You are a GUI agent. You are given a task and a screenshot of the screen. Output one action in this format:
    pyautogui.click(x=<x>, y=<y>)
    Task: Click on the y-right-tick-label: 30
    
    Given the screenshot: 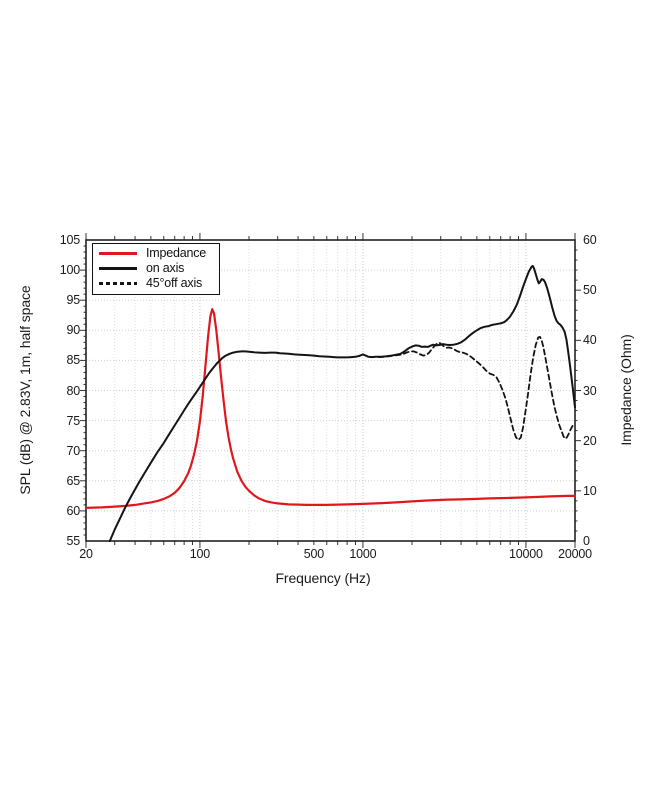 What is the action you would take?
    pyautogui.click(x=590, y=390)
    